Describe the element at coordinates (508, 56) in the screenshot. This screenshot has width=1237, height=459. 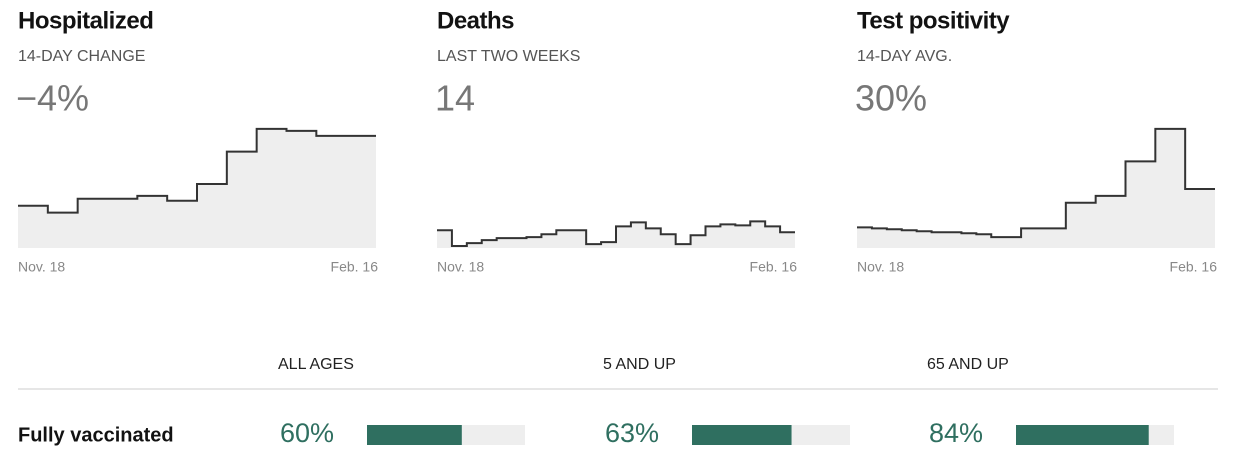
I see `panel-subtitle: LAST TWO WEEKS` at that location.